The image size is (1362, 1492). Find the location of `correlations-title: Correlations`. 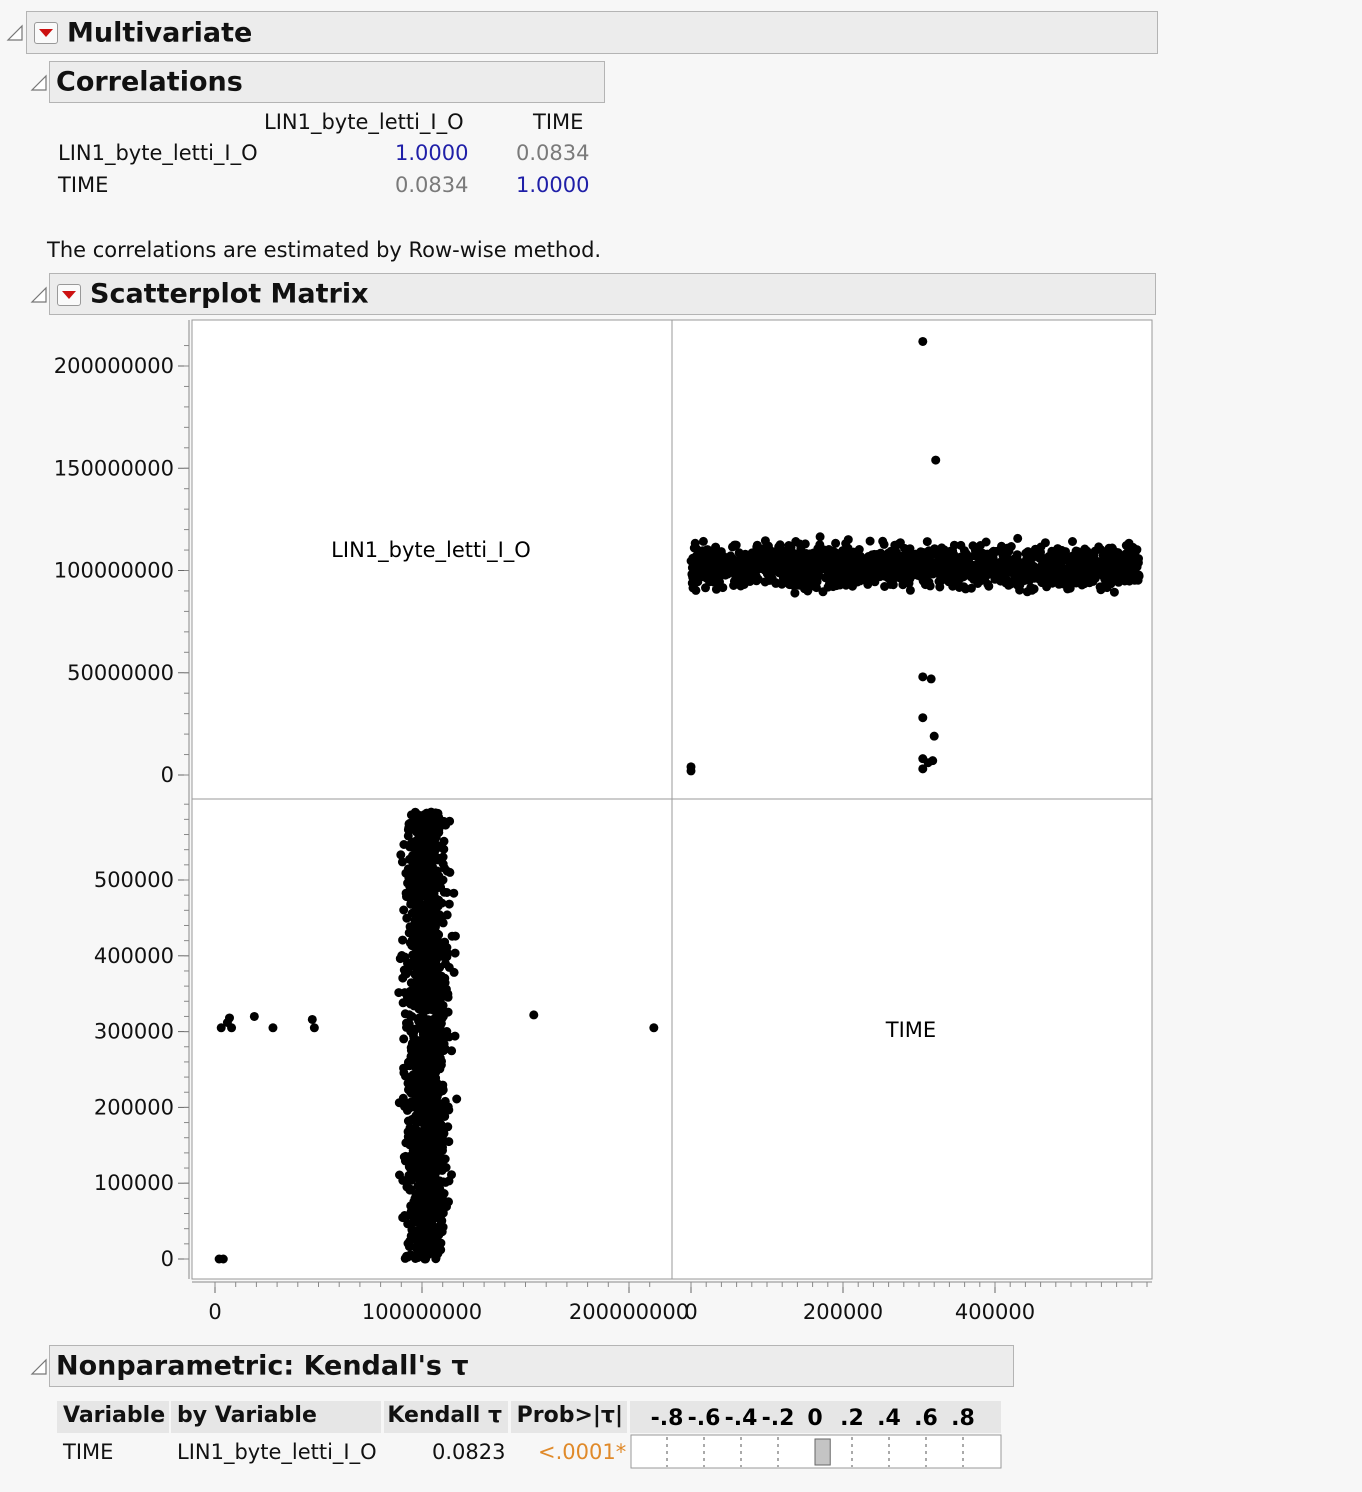

correlations-title: Correlations is located at coordinates (149, 82).